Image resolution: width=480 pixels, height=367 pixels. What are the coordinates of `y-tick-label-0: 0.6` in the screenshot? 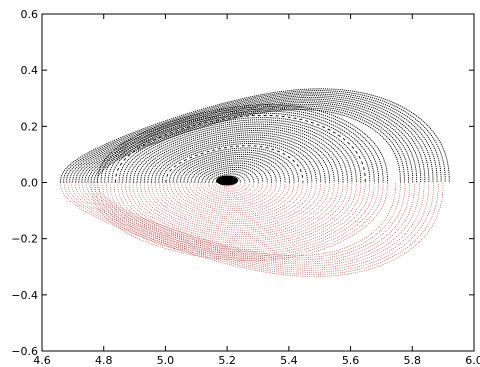 It's located at (30, 14).